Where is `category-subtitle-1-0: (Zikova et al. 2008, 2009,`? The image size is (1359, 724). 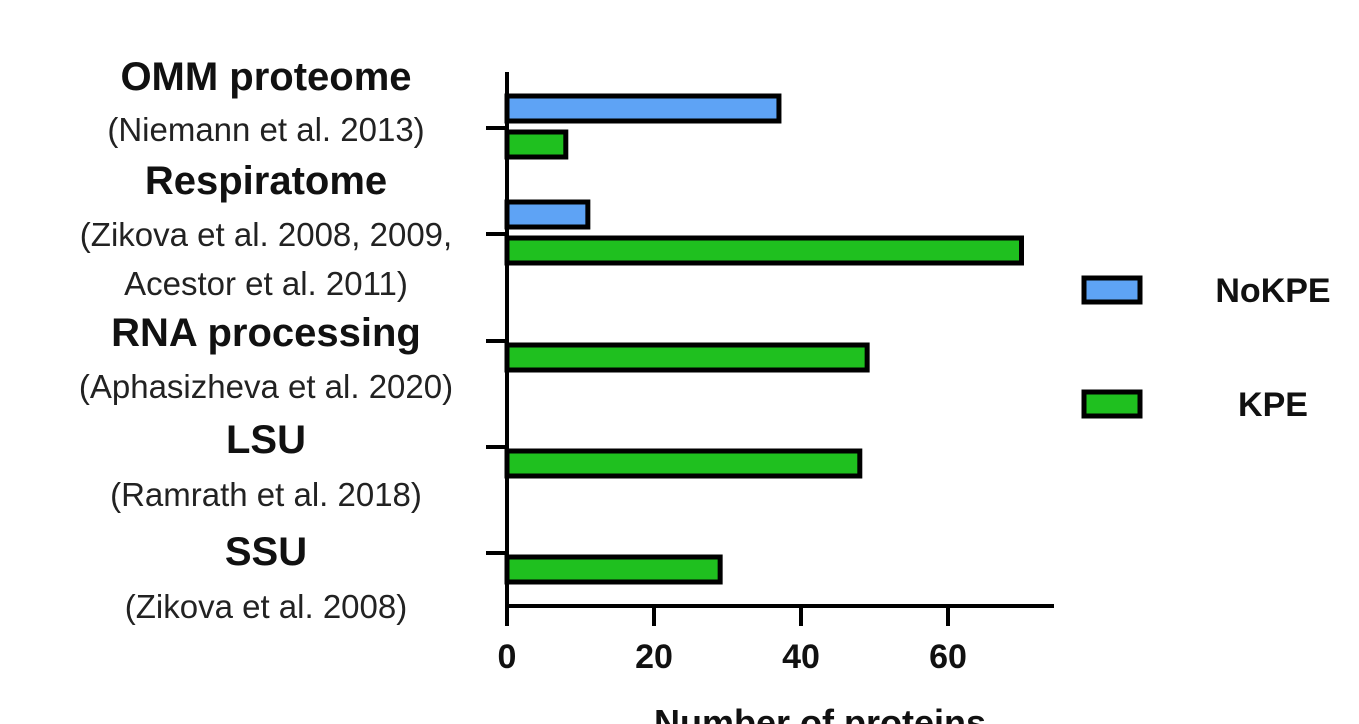
category-subtitle-1-0: (Zikova et al. 2008, 2009, is located at coordinates (266, 234).